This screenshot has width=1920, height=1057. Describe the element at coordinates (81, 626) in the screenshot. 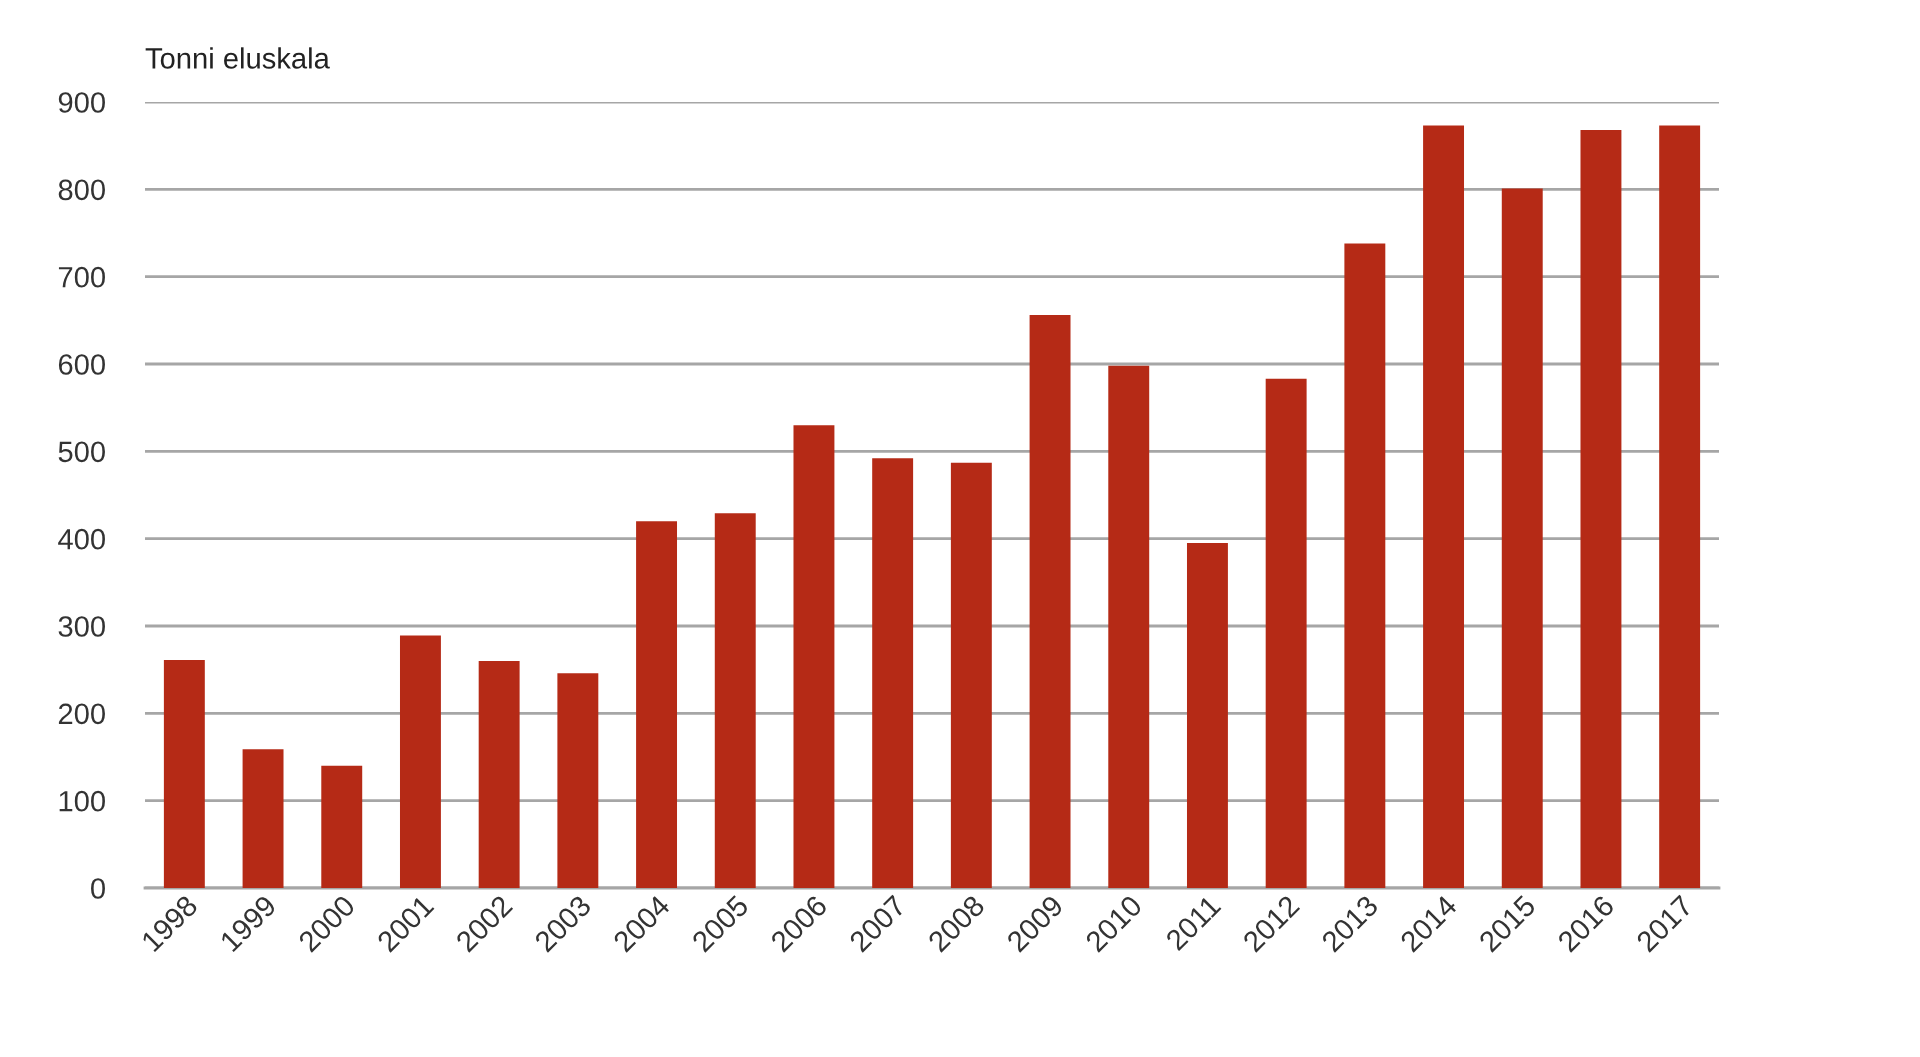

I see `y-tick-label: 300` at that location.